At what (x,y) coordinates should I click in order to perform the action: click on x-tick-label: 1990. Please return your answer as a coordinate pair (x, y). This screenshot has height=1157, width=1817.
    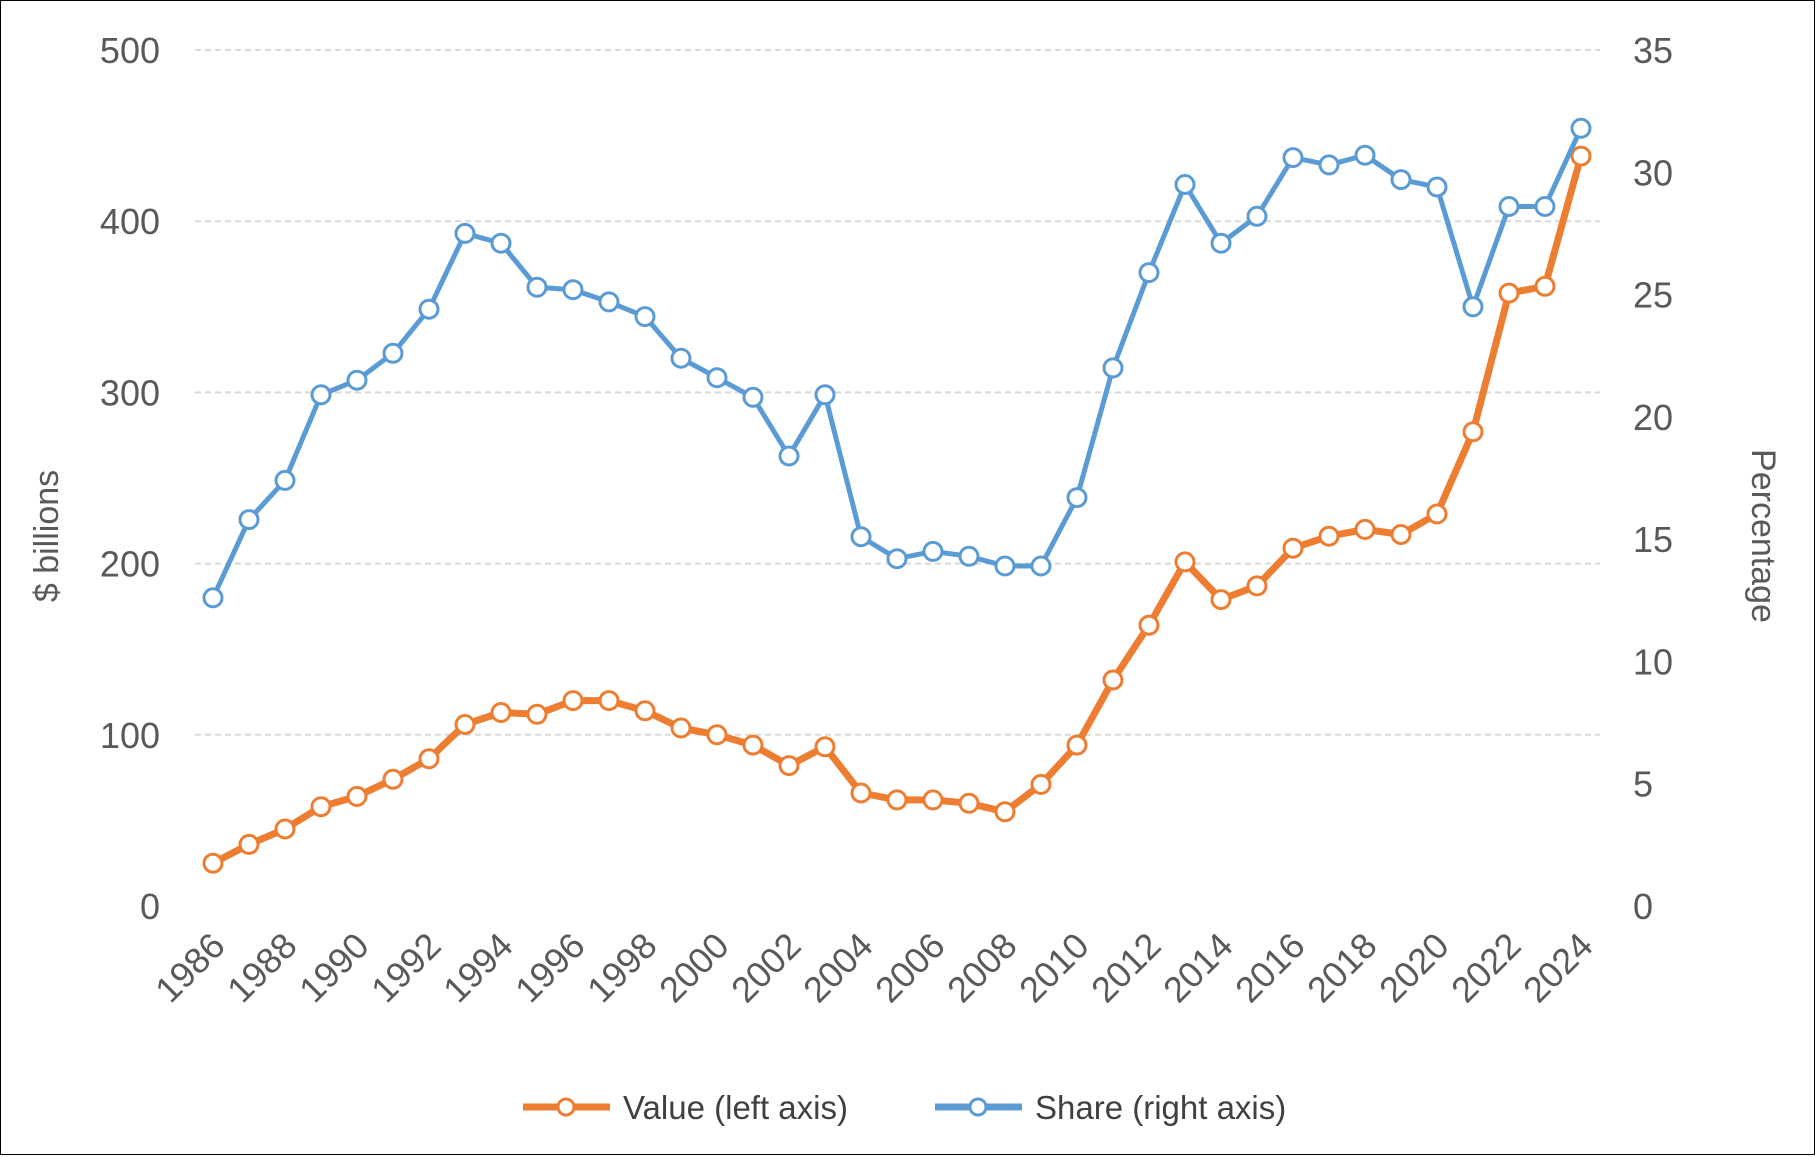
    Looking at the image, I should click on (334, 968).